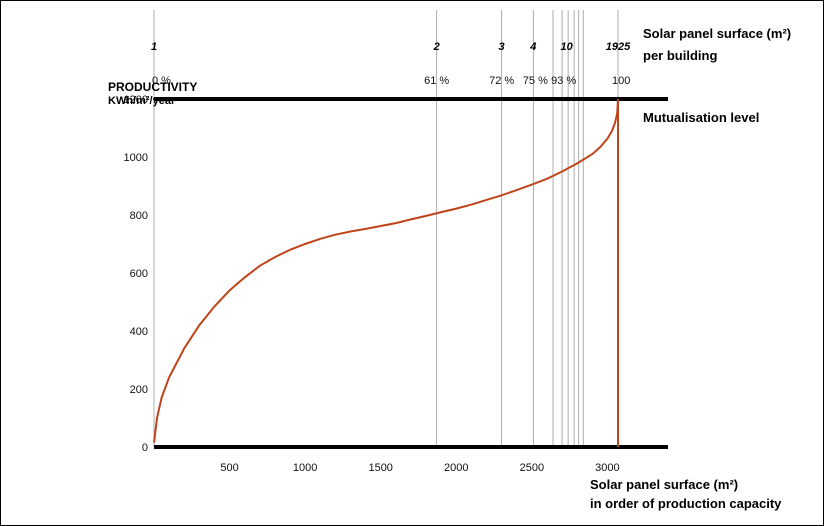  I want to click on building-pct-7: 93 %, so click(563, 81).